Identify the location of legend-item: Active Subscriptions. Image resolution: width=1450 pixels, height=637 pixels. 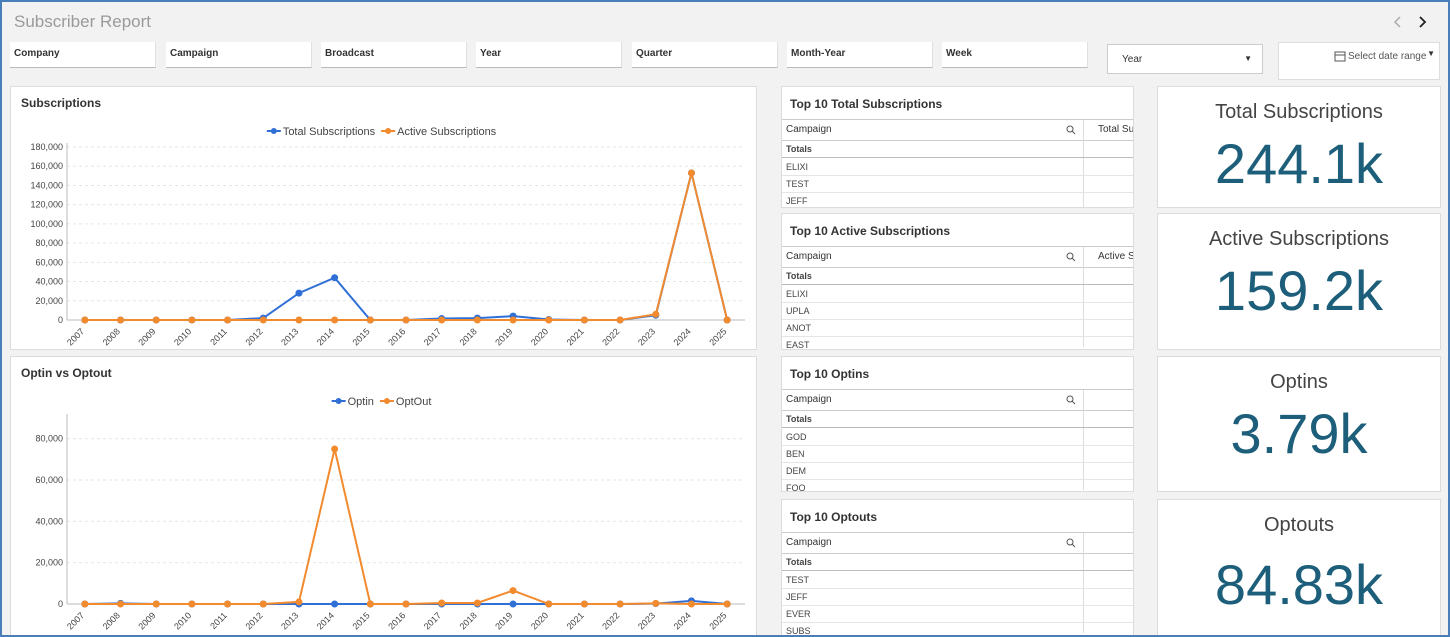
(439, 132).